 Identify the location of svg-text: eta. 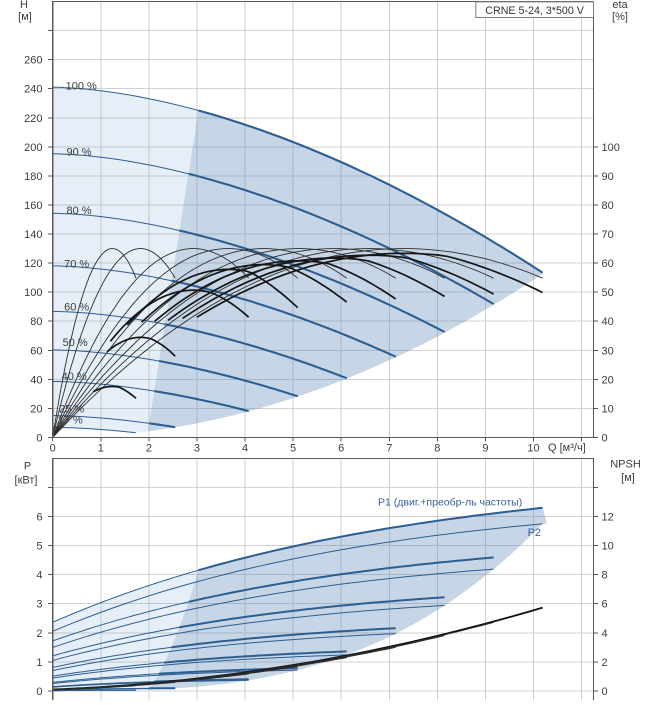
(620, 5).